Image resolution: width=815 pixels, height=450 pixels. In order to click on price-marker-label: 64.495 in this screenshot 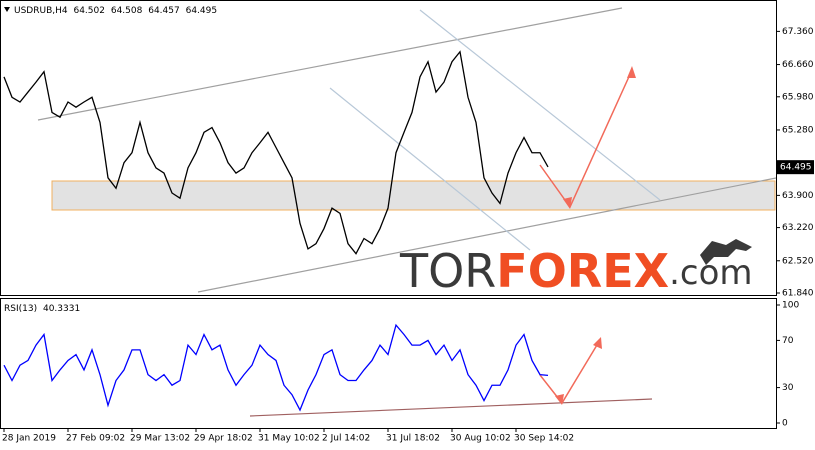, I will do `click(796, 168)`.